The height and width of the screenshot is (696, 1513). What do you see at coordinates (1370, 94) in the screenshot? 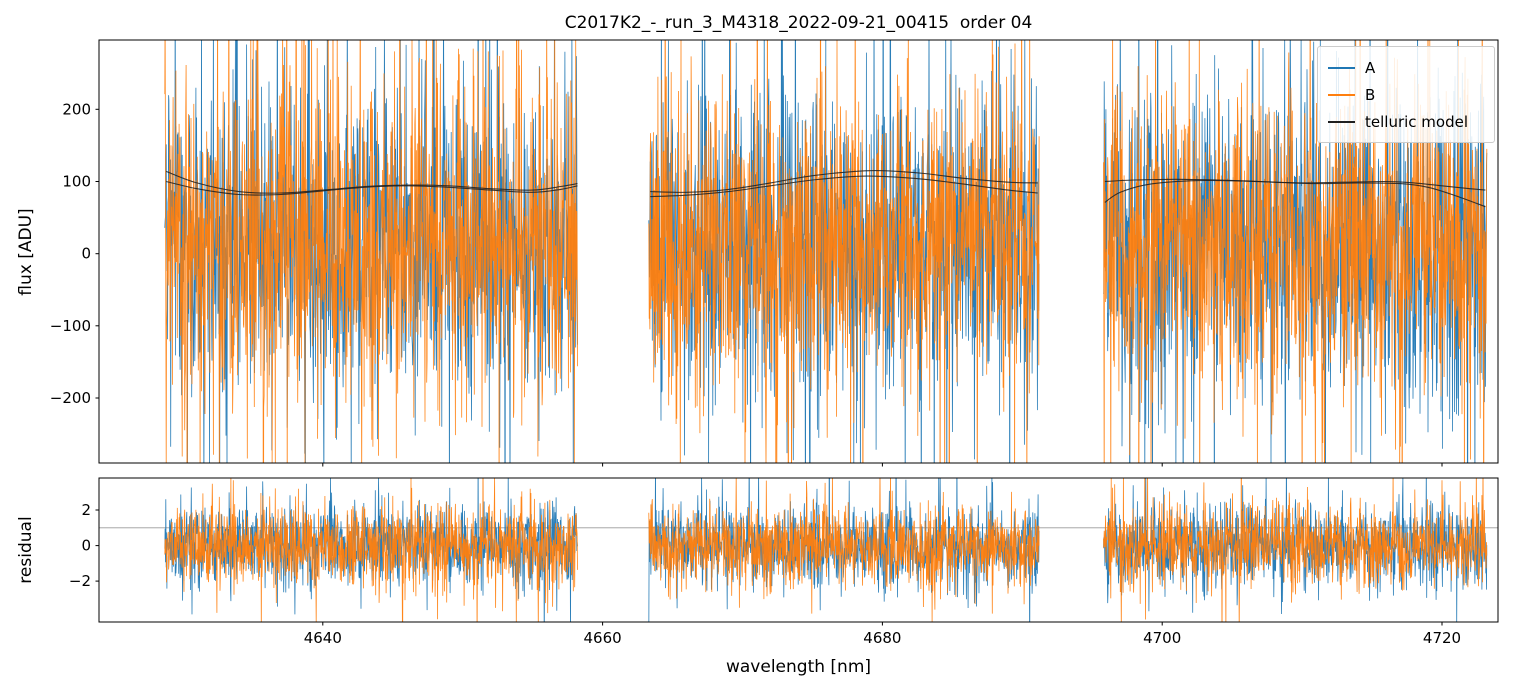
I see `legend-label-b: B` at bounding box center [1370, 94].